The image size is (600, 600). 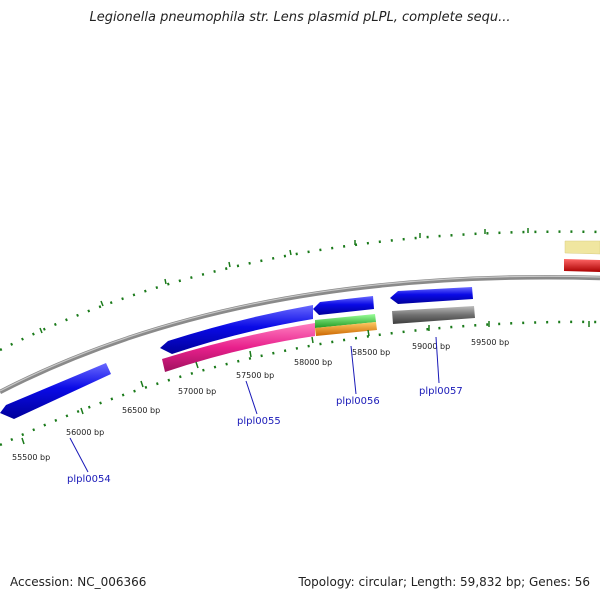 What do you see at coordinates (582, 247) in the screenshot?
I see `feature-yellow` at bounding box center [582, 247].